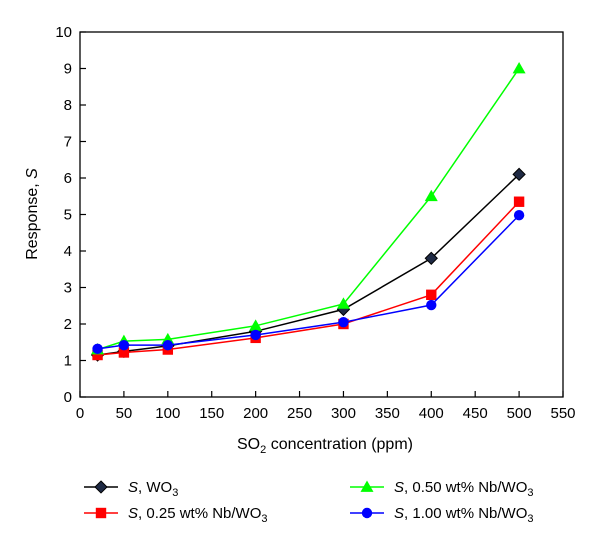 This screenshot has width=600, height=546. I want to click on legend-item: S, WO3, so click(131, 489).